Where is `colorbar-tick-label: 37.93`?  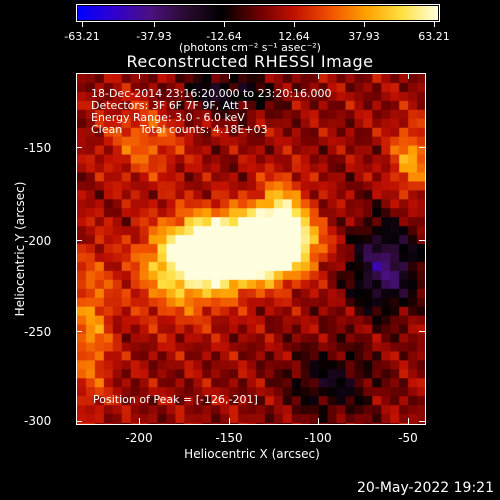
colorbar-tick-label: 37.93 is located at coordinates (364, 36).